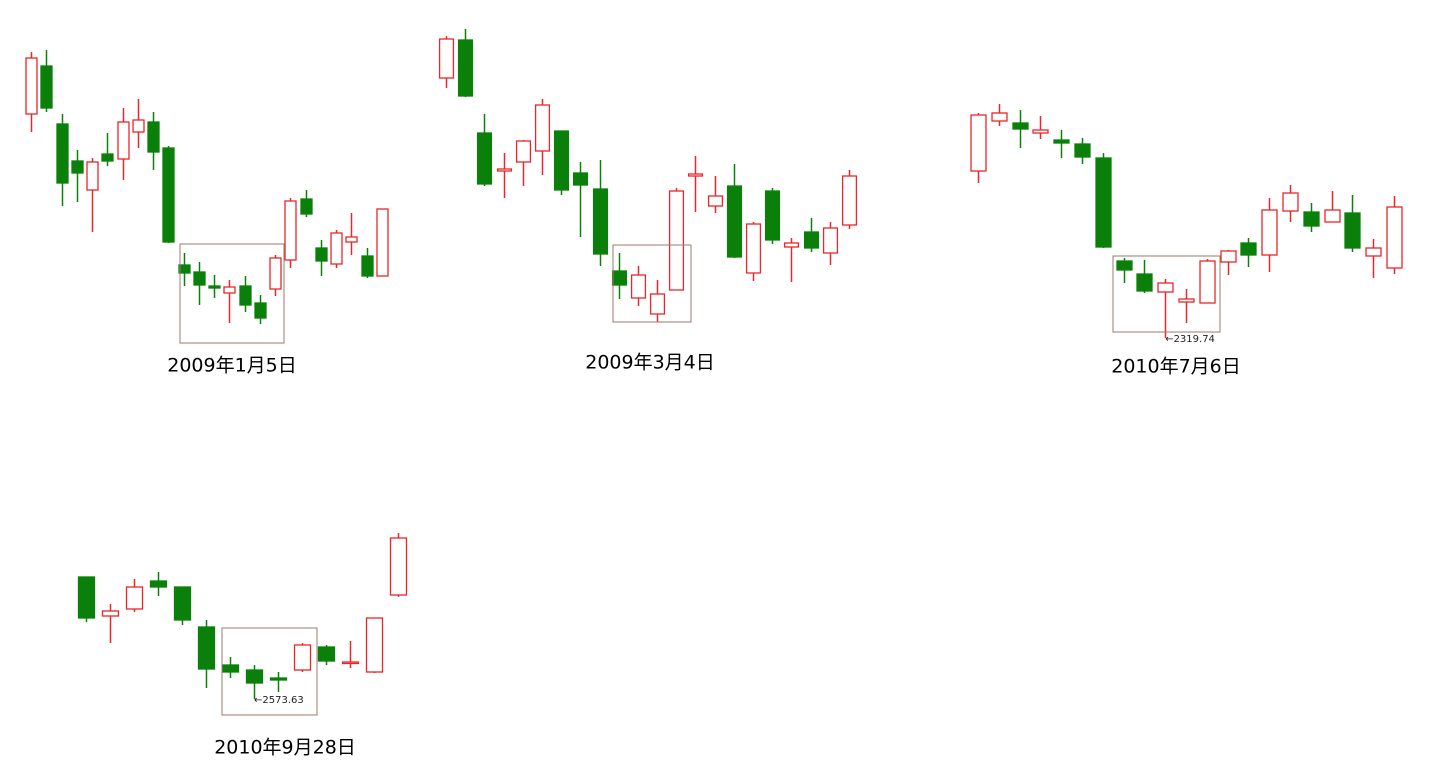 The width and height of the screenshot is (1447, 782). Describe the element at coordinates (650, 363) in the screenshot. I see `chart-title: 2009年3月4日` at that location.